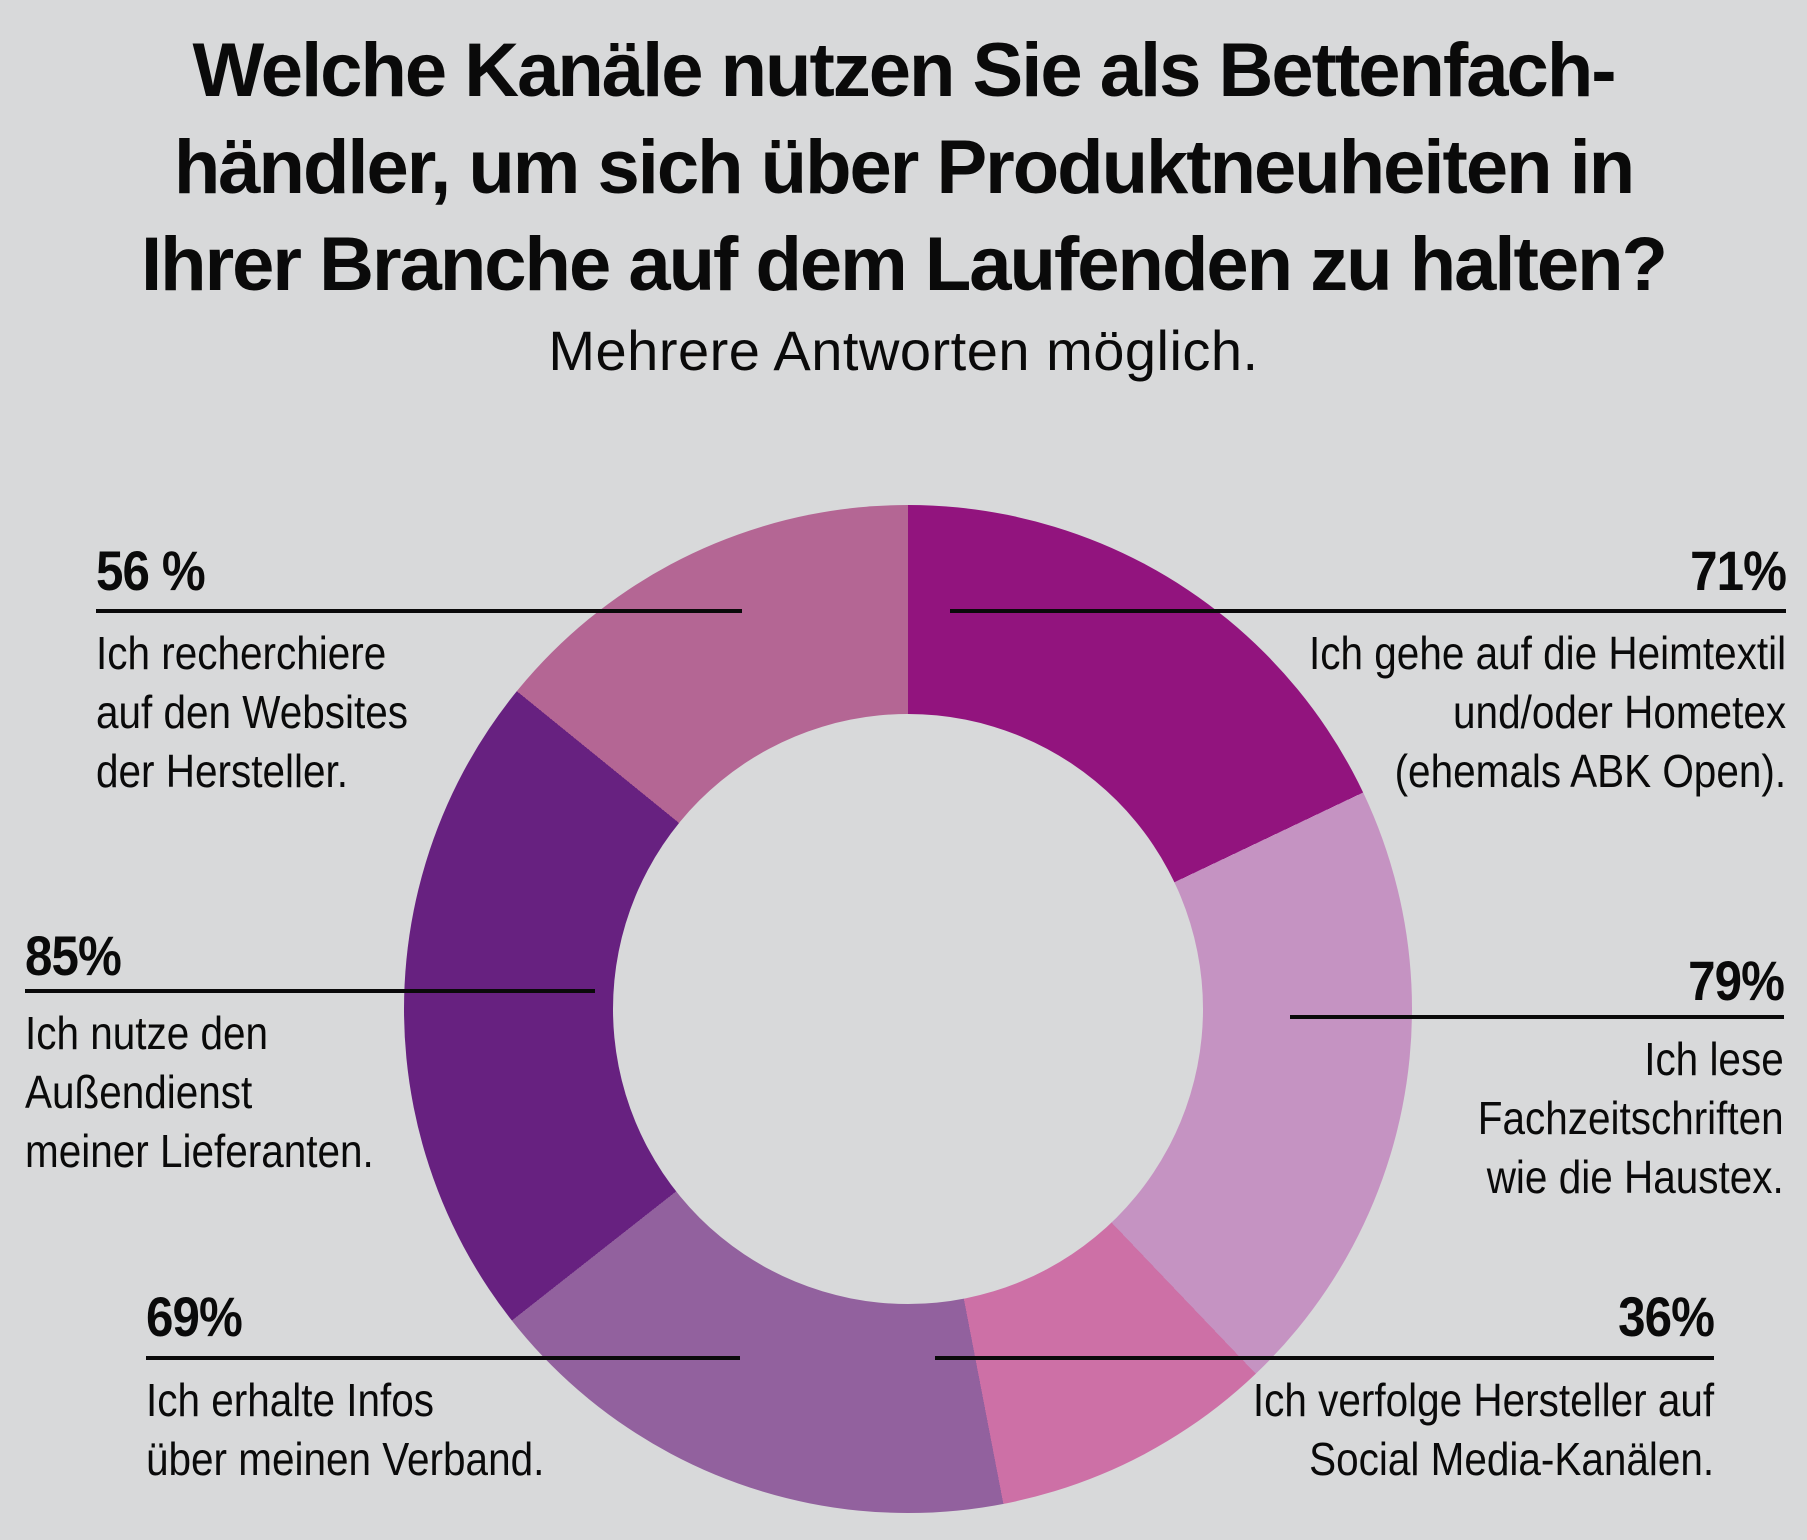  I want to click on callout-websites-line-3: der Hersteller., so click(222, 771).